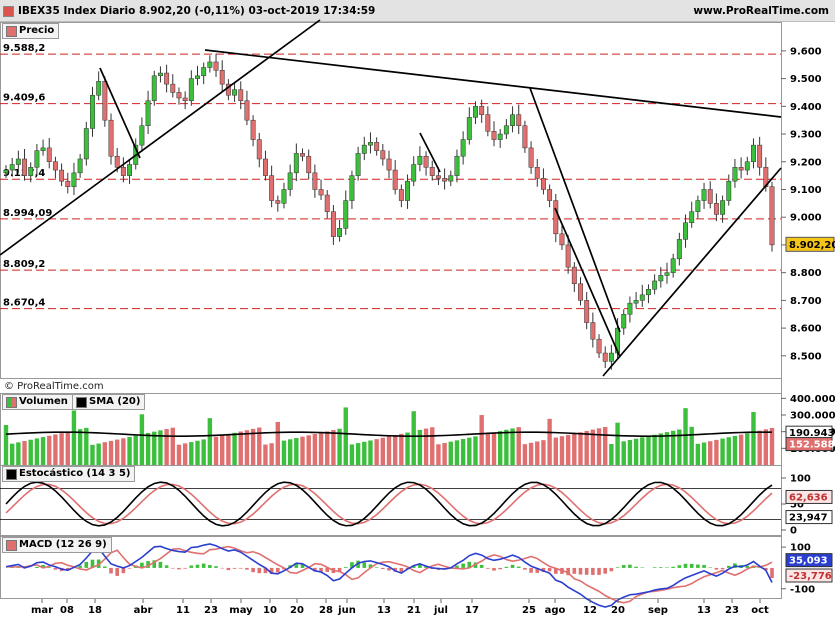 Image resolution: width=835 pixels, height=620 pixels. I want to click on close-box-icon, so click(8, 11).